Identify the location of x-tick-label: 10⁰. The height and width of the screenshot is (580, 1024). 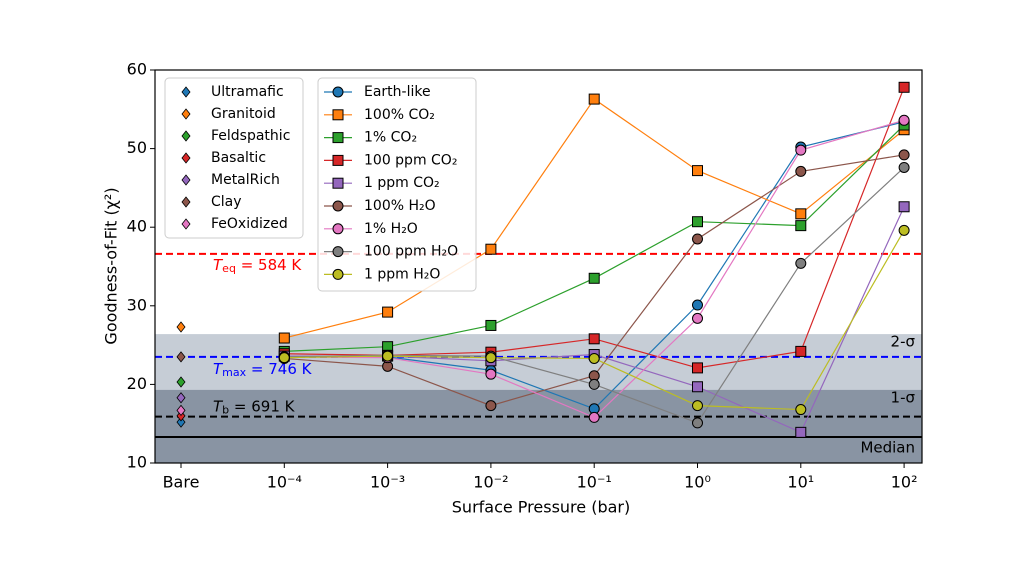
(697, 482).